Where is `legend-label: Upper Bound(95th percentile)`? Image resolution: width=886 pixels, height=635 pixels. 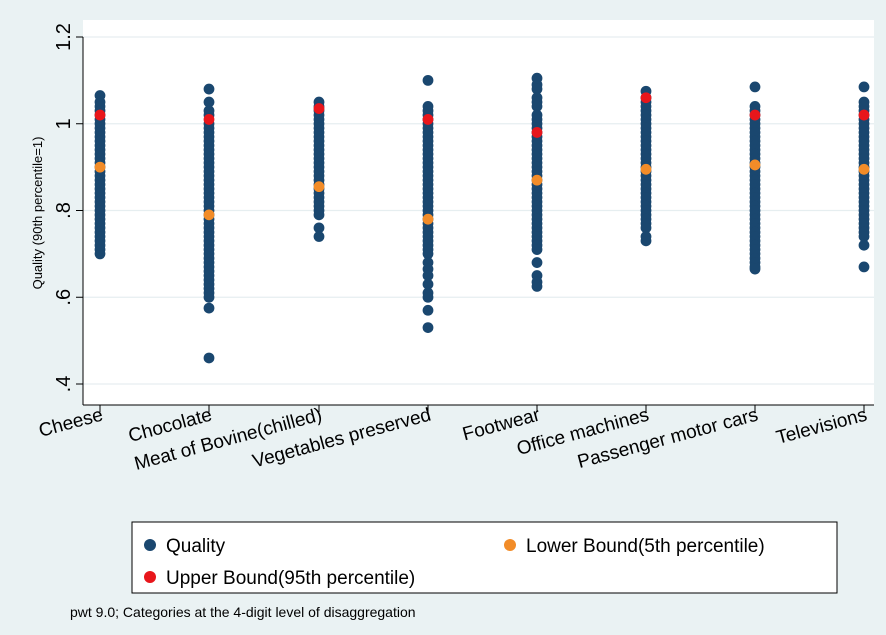
legend-label: Upper Bound(95th percentile) is located at coordinates (290, 578).